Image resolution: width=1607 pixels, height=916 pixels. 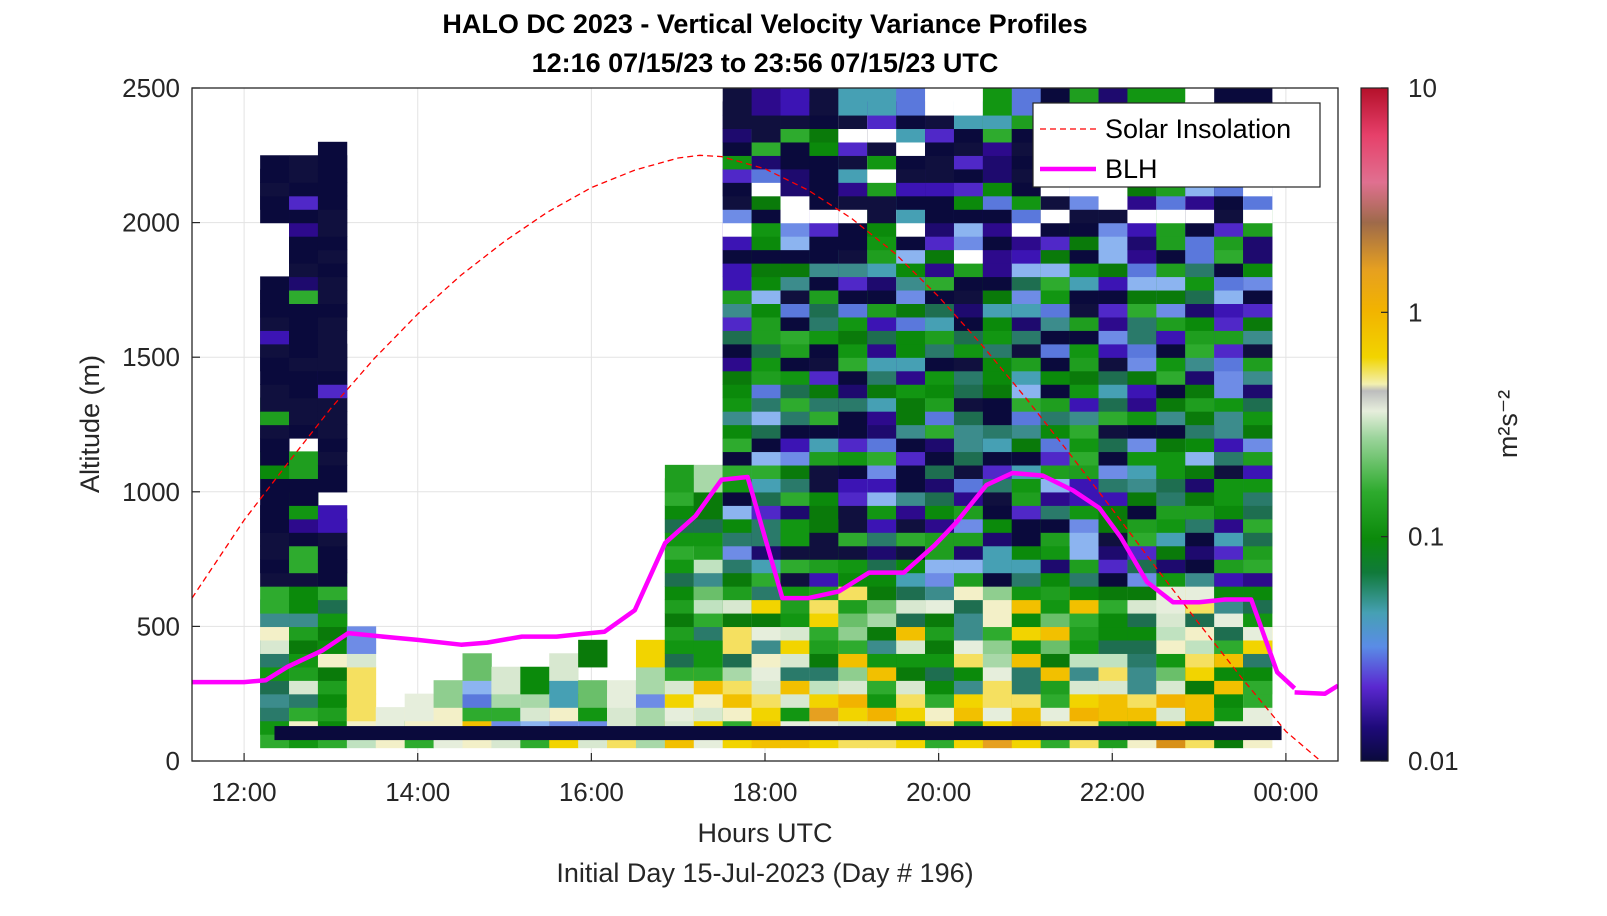 I want to click on legend-box, so click(x=1176, y=145).